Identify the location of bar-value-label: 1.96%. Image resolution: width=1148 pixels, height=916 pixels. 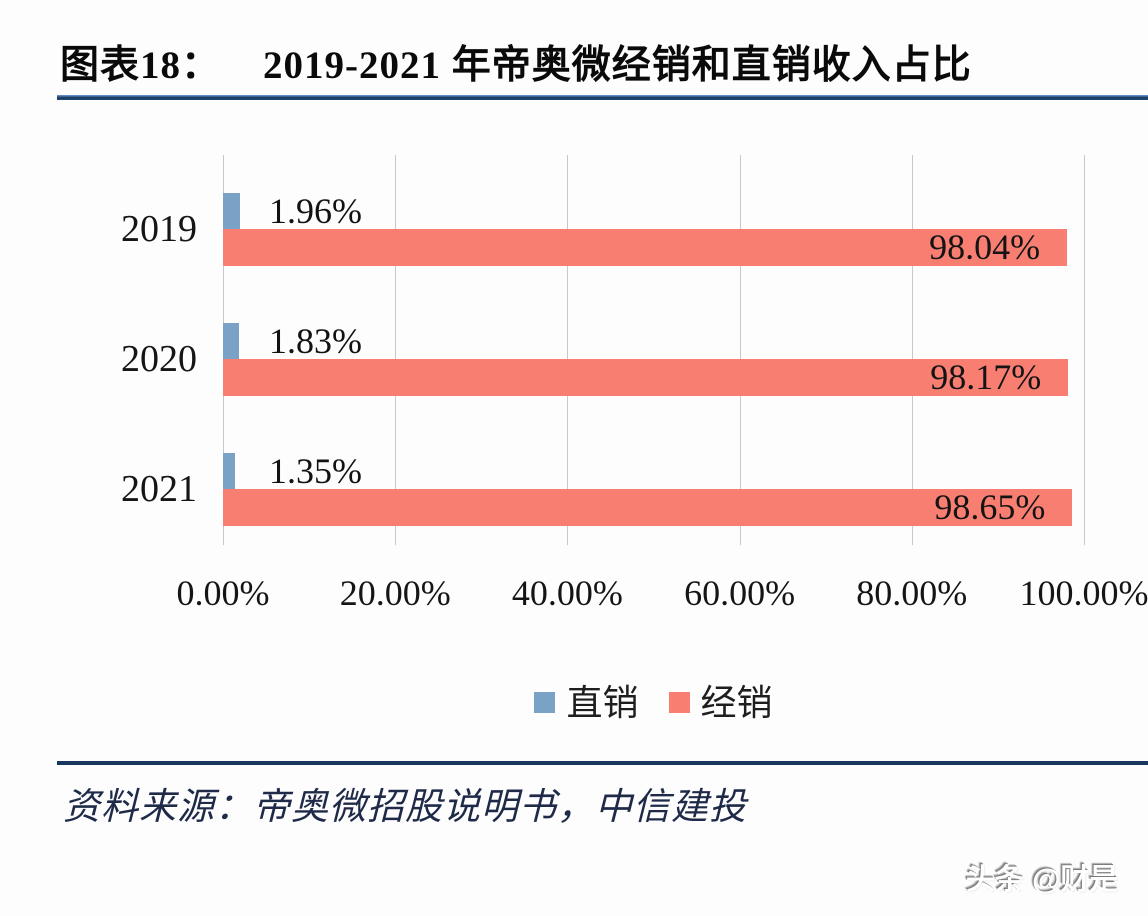
(315, 211).